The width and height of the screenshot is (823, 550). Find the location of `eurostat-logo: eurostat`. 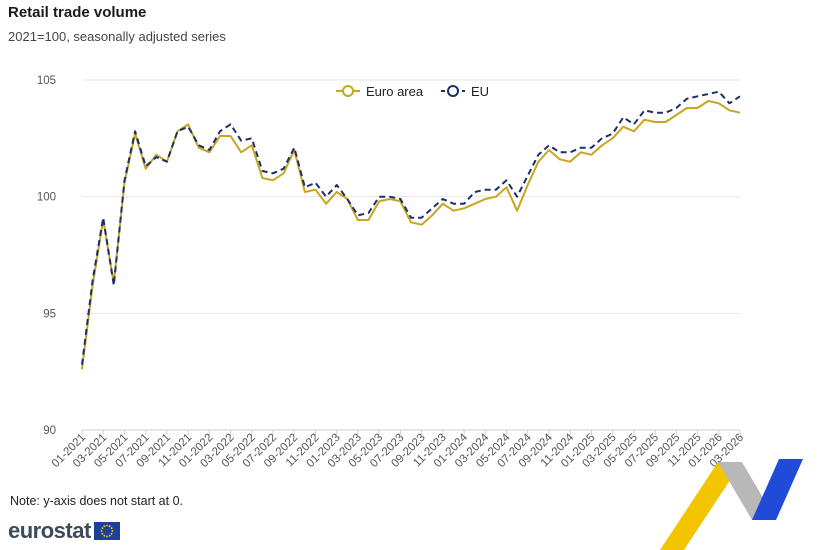

eurostat-logo: eurostat is located at coordinates (64, 531).